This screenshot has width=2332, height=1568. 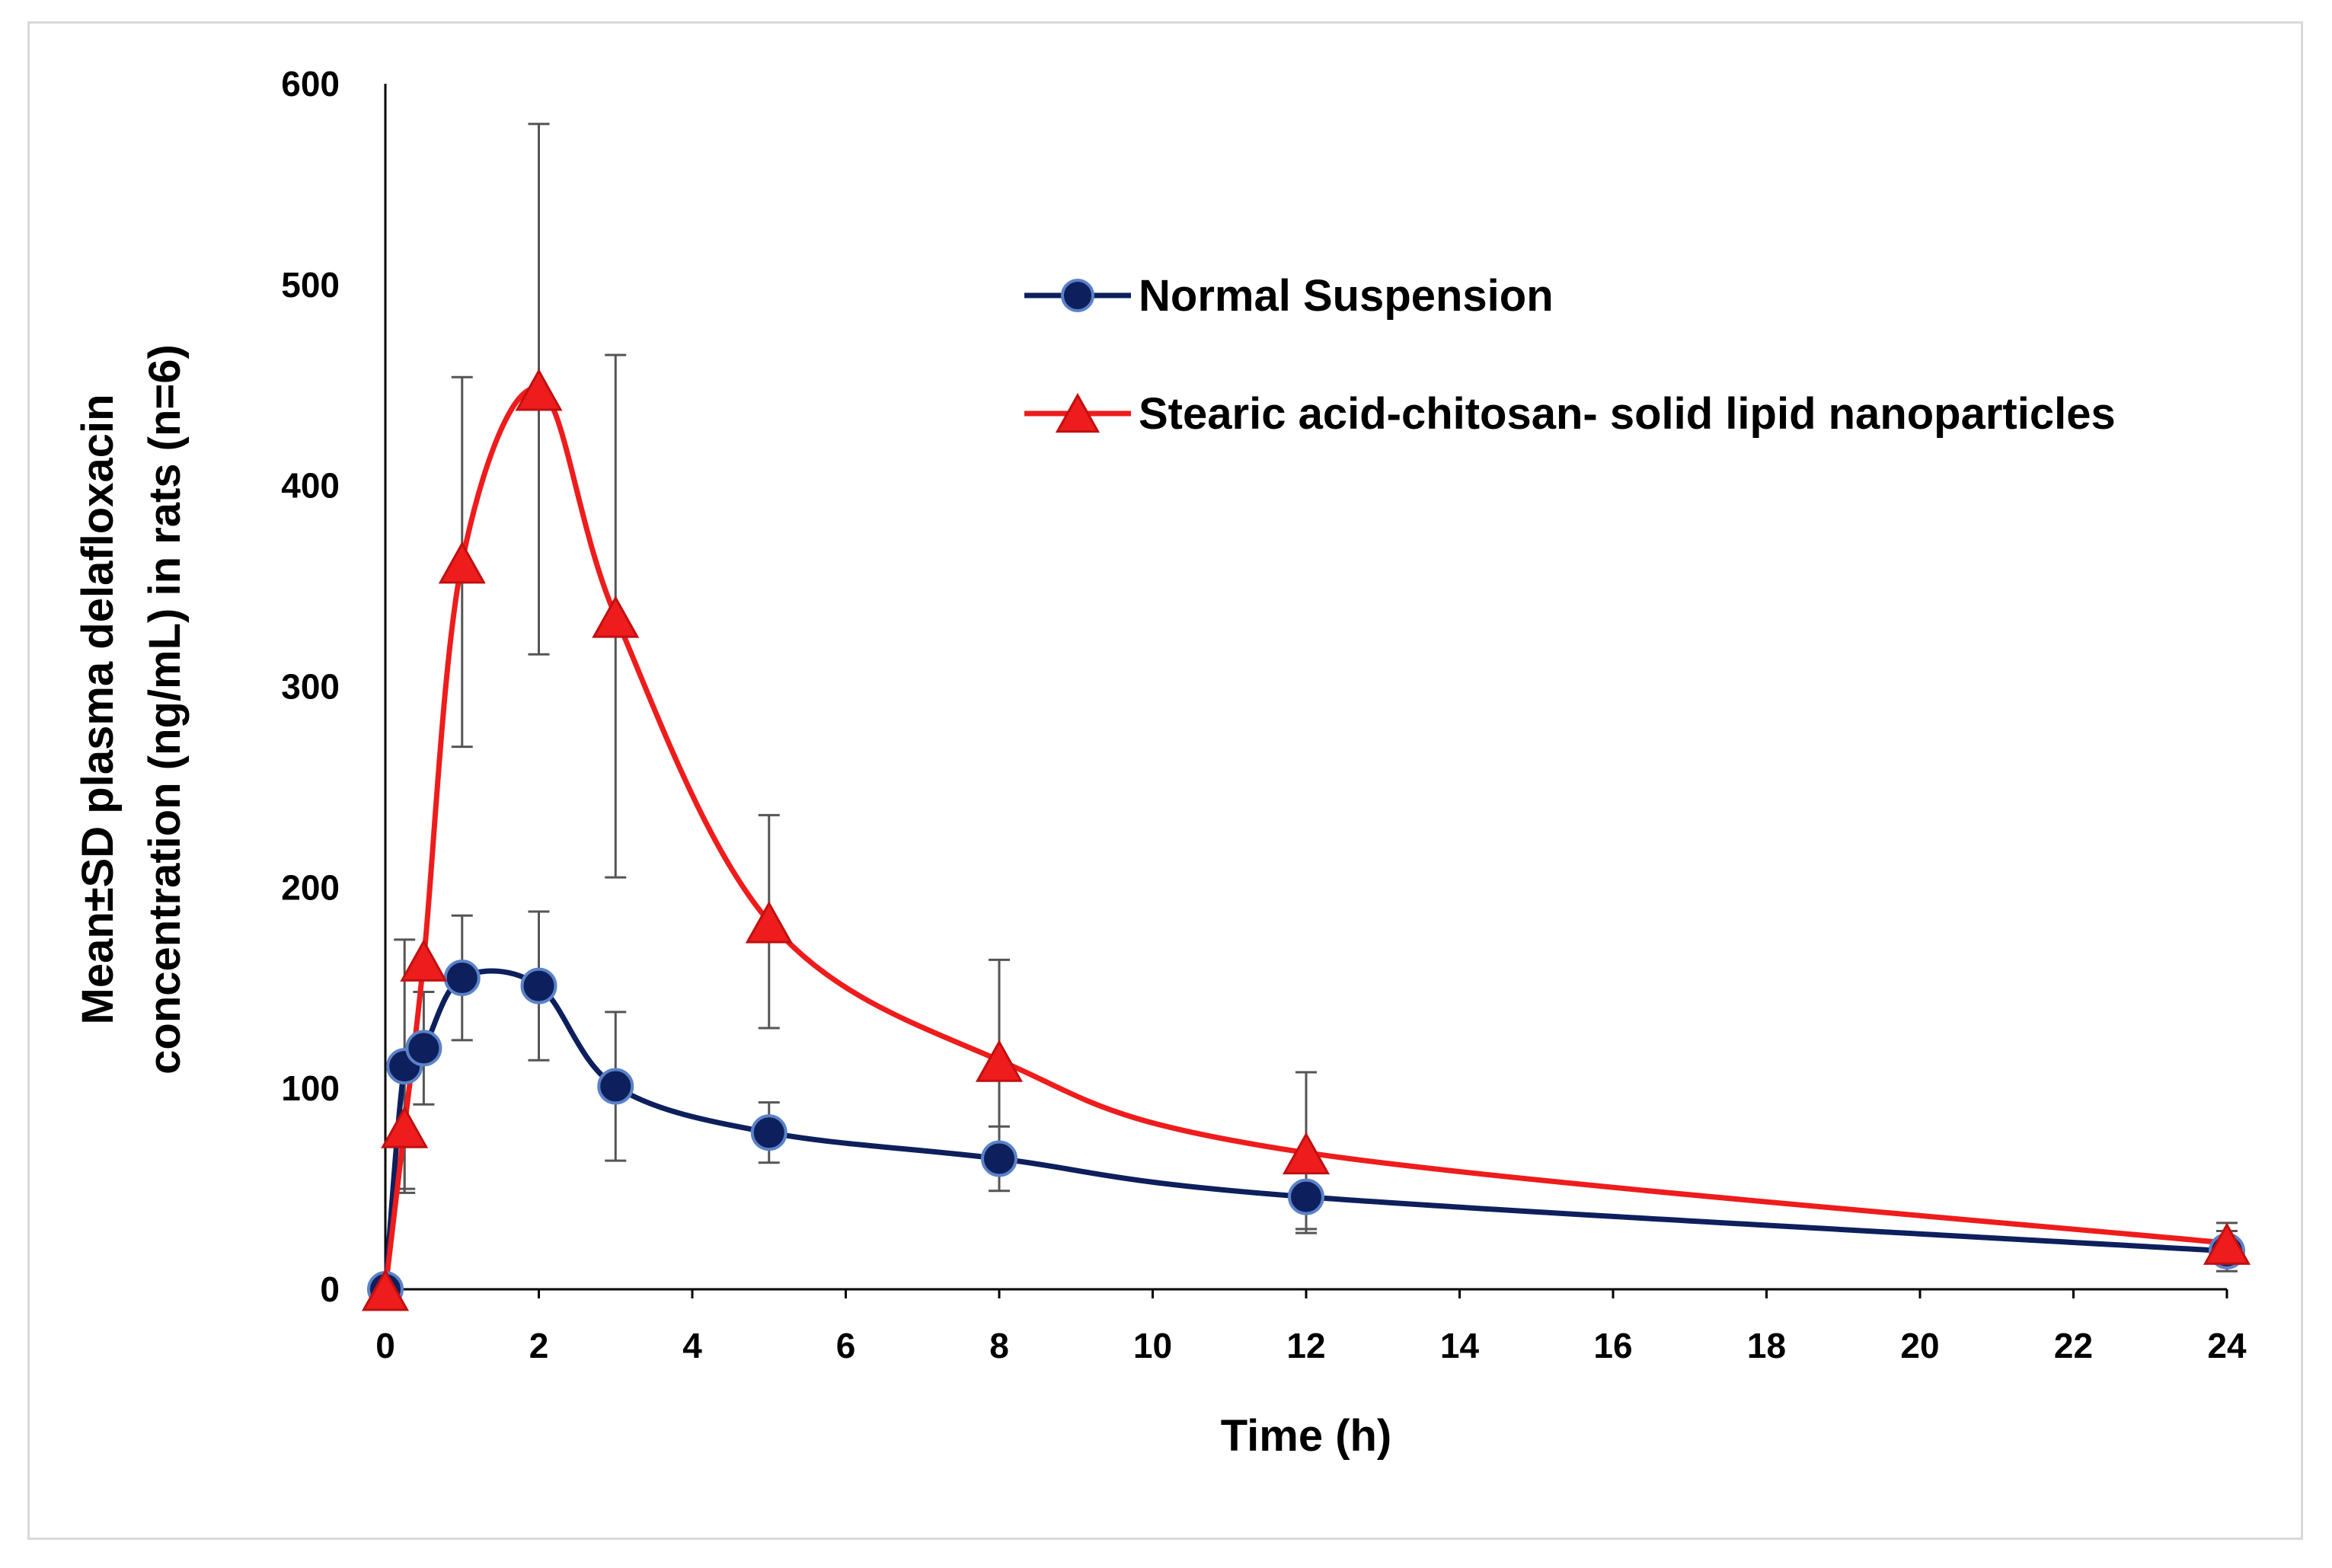 What do you see at coordinates (310, 887) in the screenshot?
I see `y-tick-label: 200` at bounding box center [310, 887].